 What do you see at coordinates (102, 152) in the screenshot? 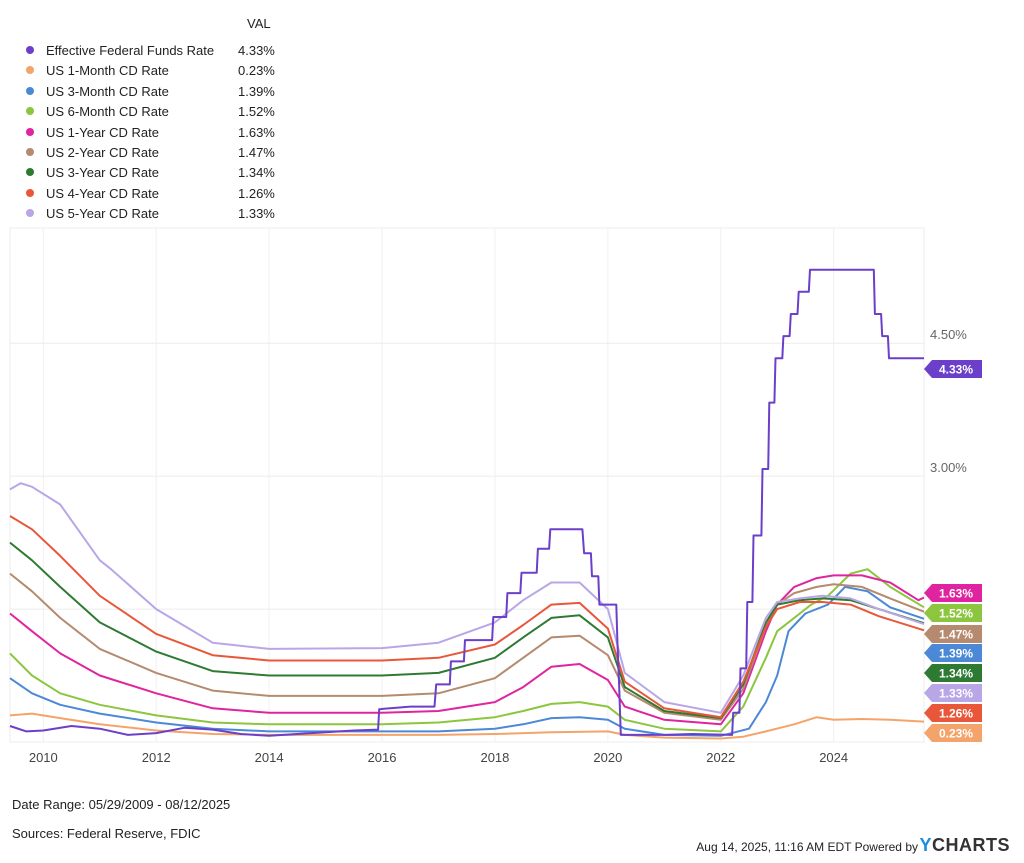
I see `legend-label: US 2-Year CD Rate` at bounding box center [102, 152].